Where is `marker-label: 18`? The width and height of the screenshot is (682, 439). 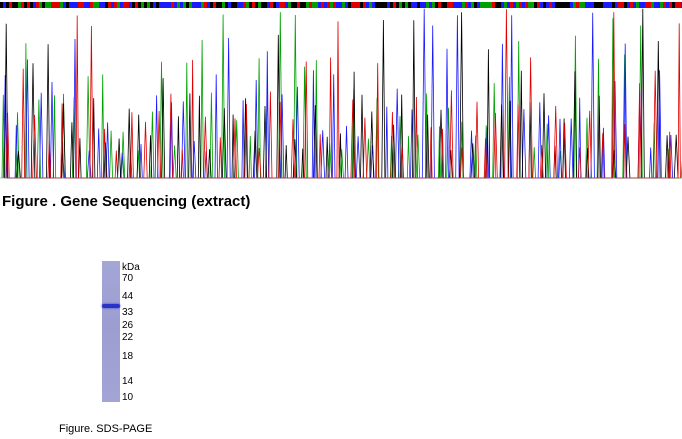
marker-label: 18 is located at coordinates (128, 356).